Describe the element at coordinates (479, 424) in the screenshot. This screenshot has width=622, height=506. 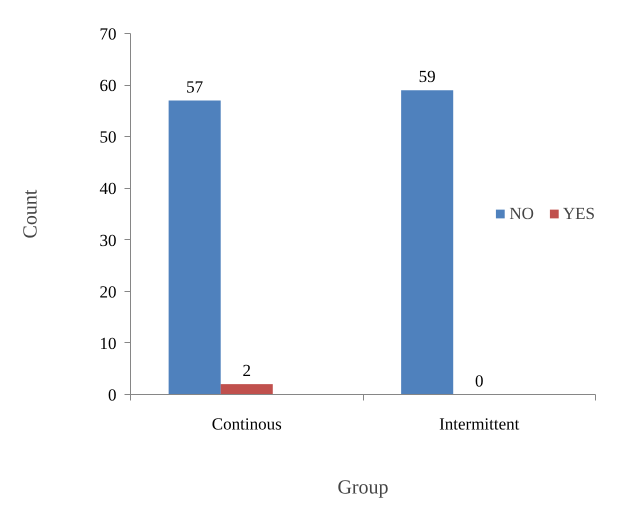
I see `x-tick-label: Intermittent` at that location.